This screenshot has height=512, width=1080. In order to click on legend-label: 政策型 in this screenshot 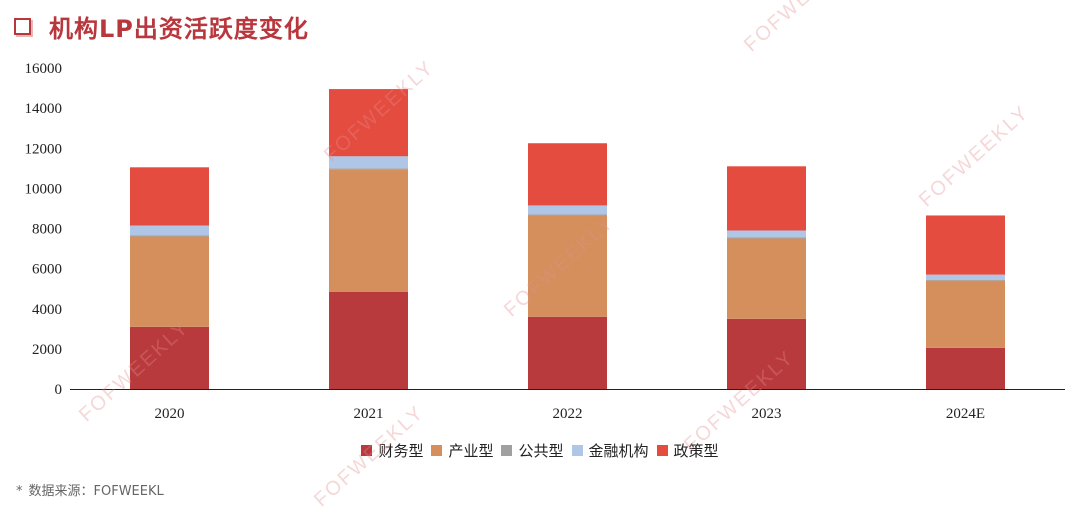, I will do `click(696, 451)`.